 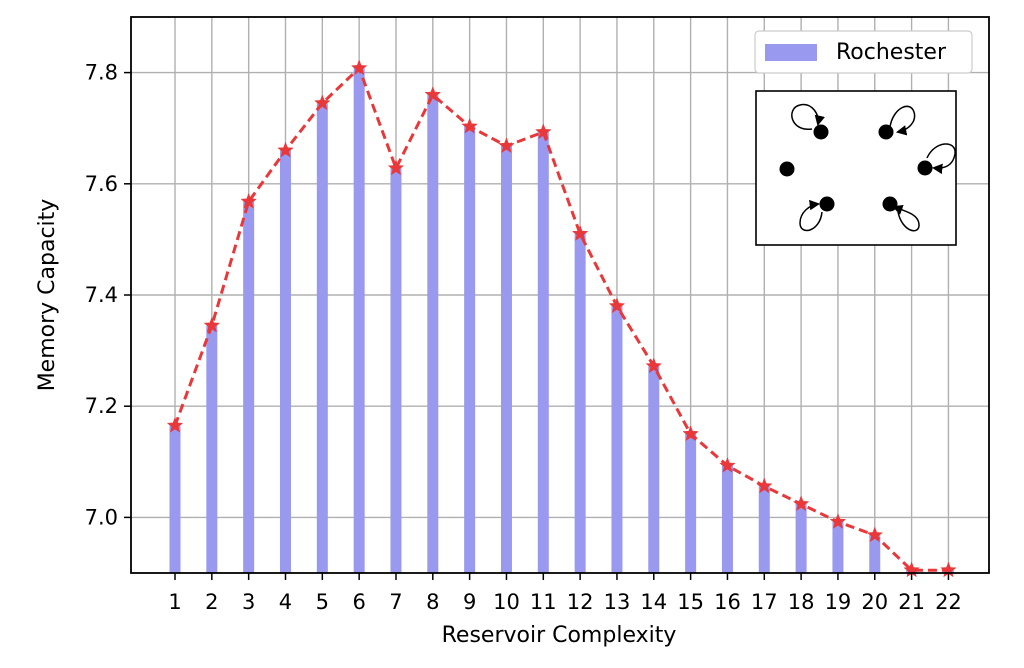 I want to click on x-tick-label: 12, so click(x=580, y=602).